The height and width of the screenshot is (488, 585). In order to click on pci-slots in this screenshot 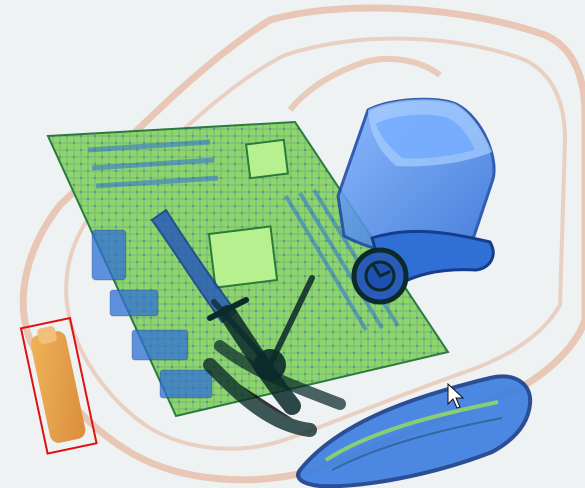, I will do `click(153, 164)`.